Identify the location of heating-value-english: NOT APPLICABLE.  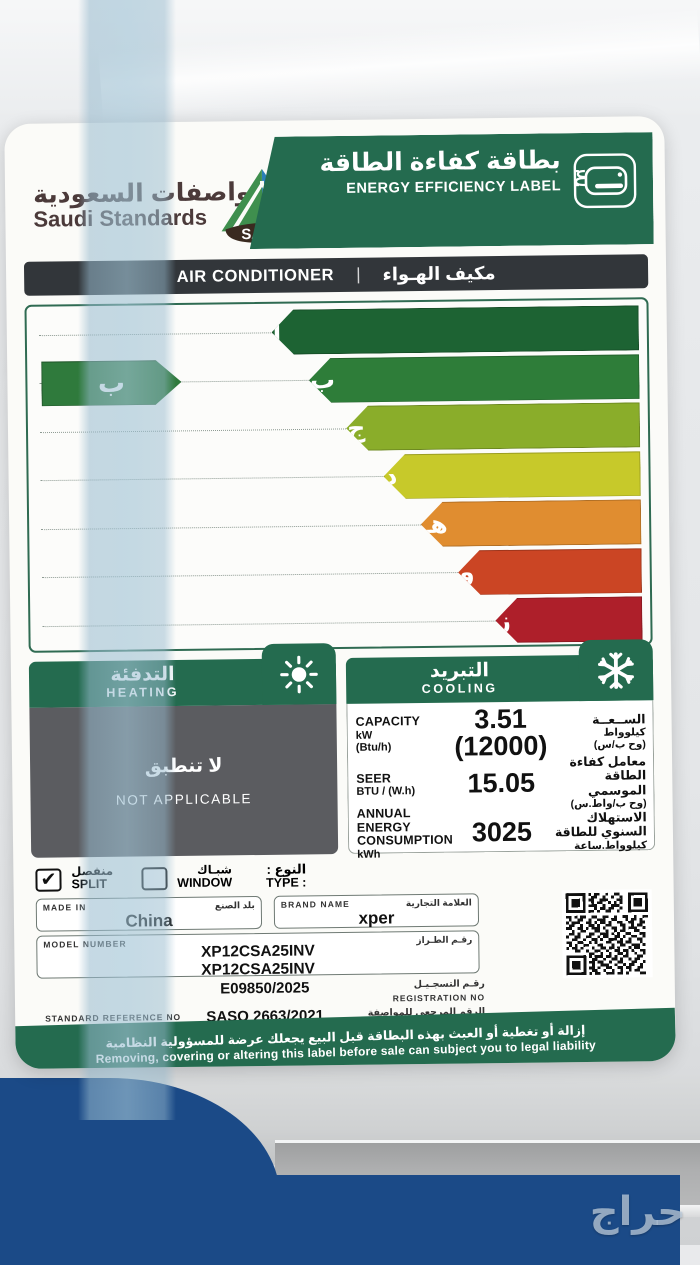
(184, 799).